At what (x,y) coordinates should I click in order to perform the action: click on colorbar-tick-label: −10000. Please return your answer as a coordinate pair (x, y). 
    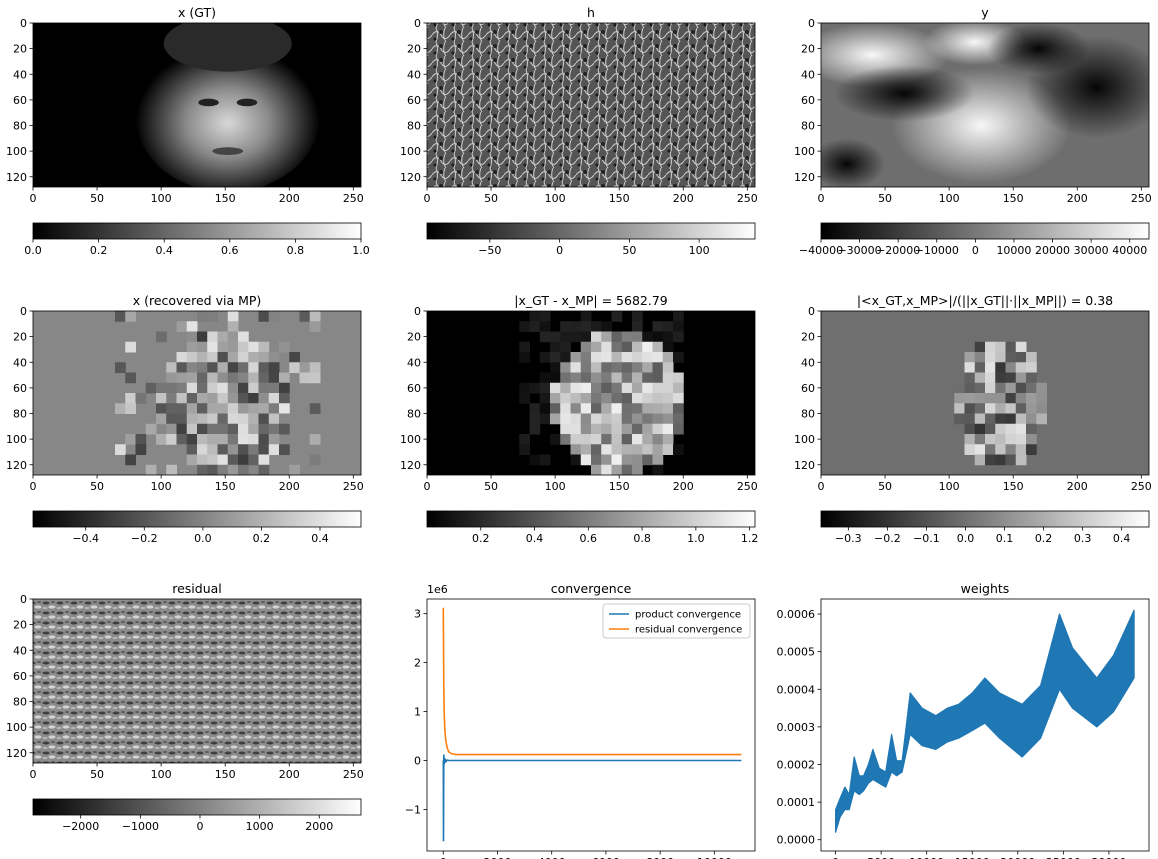
    Looking at the image, I should click on (937, 250).